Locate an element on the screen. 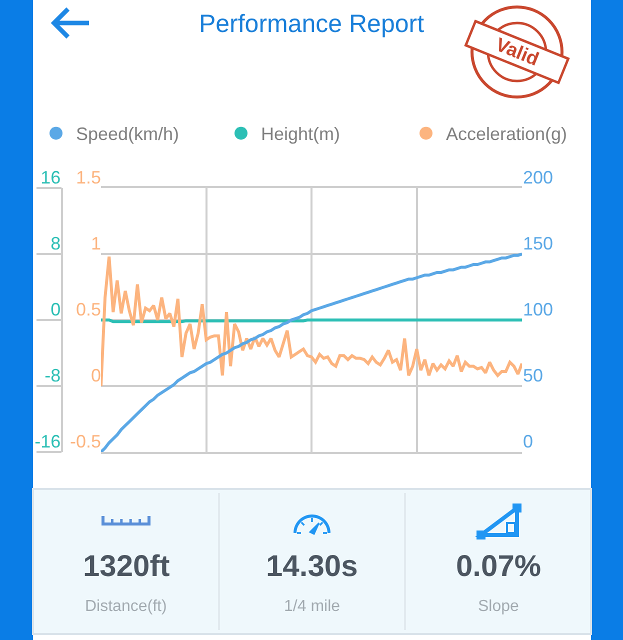 The height and width of the screenshot is (640, 623). y-tick-label: -8 is located at coordinates (52, 375).